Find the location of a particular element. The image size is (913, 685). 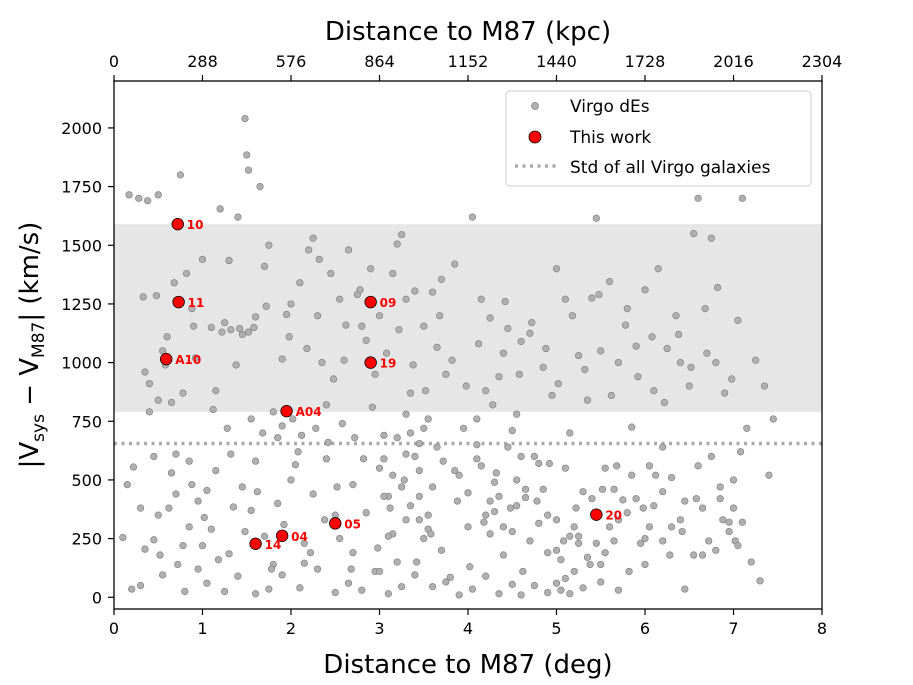

y-tick-label: 0 is located at coordinates (97, 597).